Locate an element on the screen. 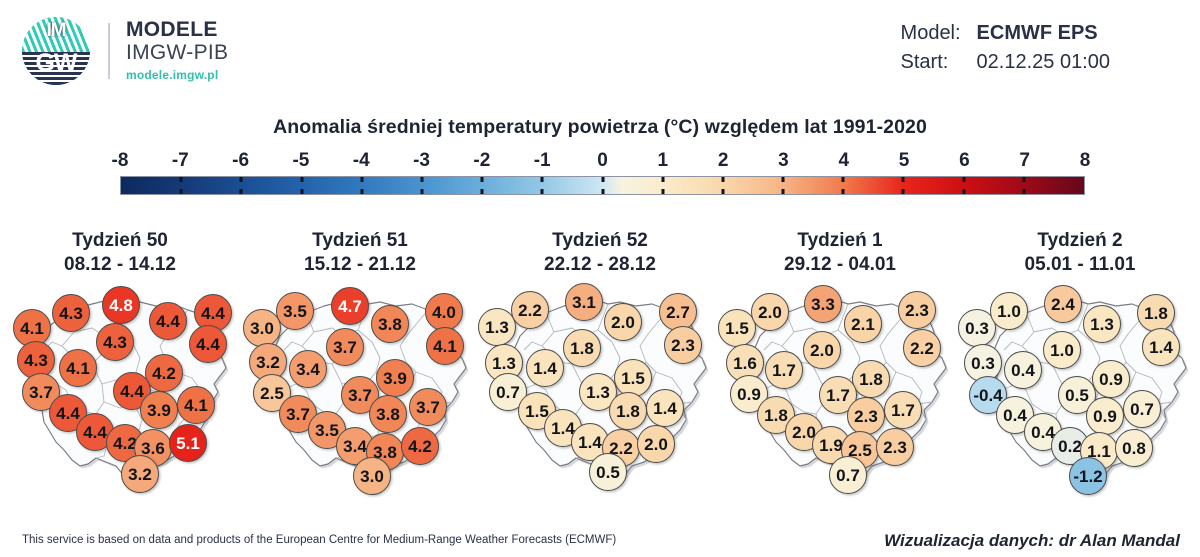 This screenshot has height=557, width=1200. anomaly-bubble: 3.7 is located at coordinates (428, 407).